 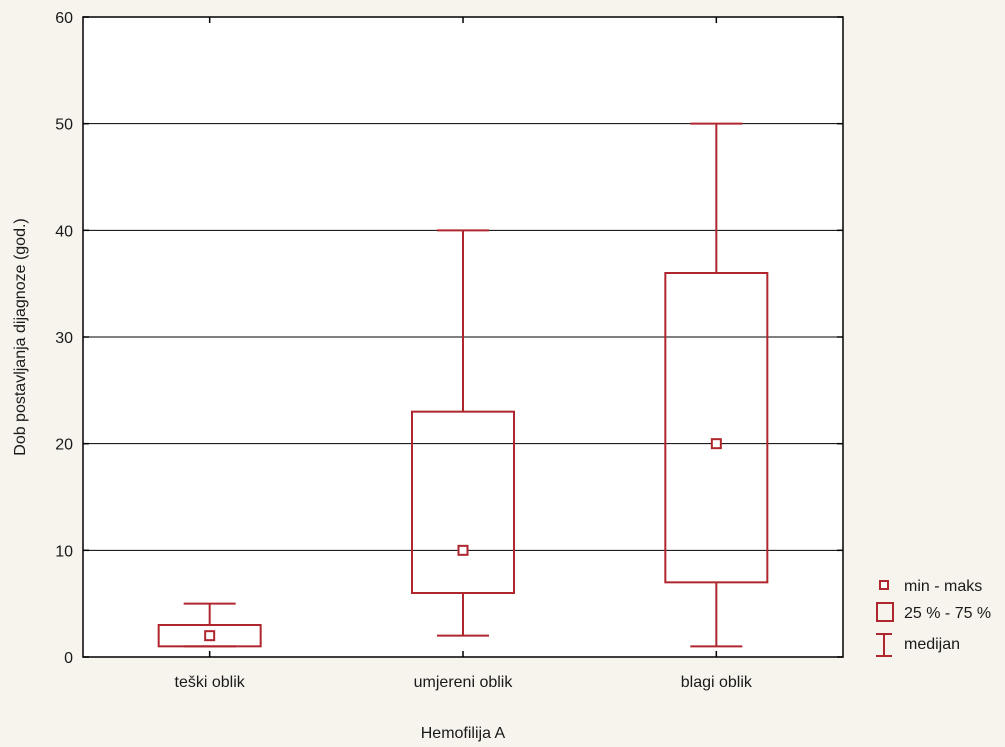 What do you see at coordinates (210, 682) in the screenshot?
I see `x-tick-label-0: teški oblik` at bounding box center [210, 682].